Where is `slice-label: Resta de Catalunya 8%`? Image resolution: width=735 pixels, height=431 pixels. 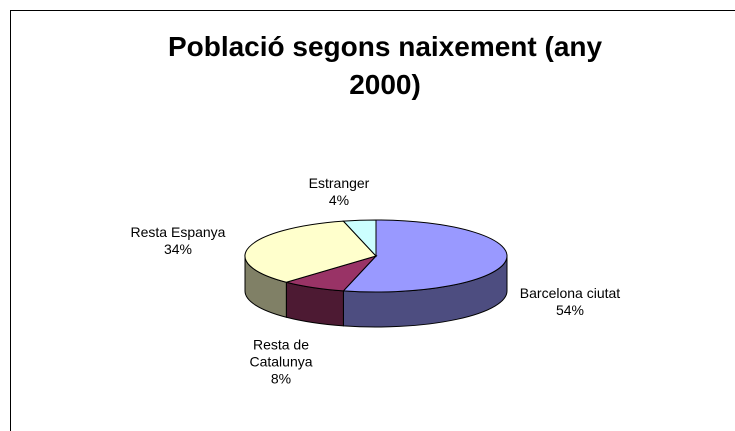 slice-label: Resta de Catalunya 8% is located at coordinates (281, 362).